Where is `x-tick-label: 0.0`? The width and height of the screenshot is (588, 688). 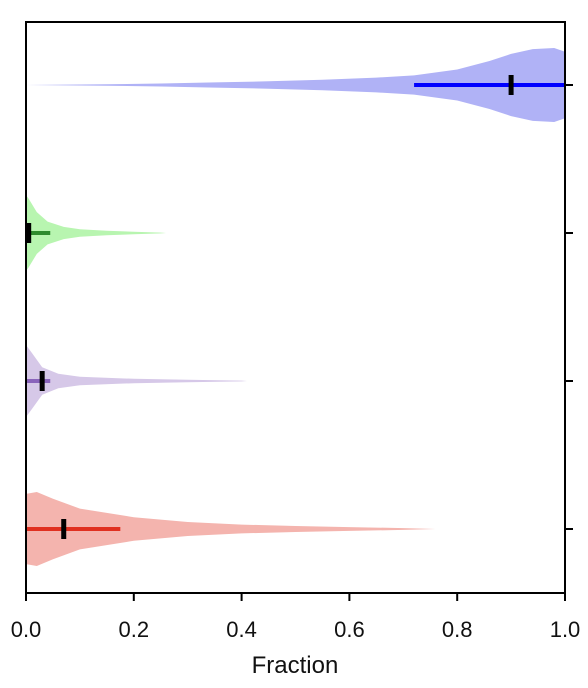
x-tick-label: 0.0 is located at coordinates (26, 629).